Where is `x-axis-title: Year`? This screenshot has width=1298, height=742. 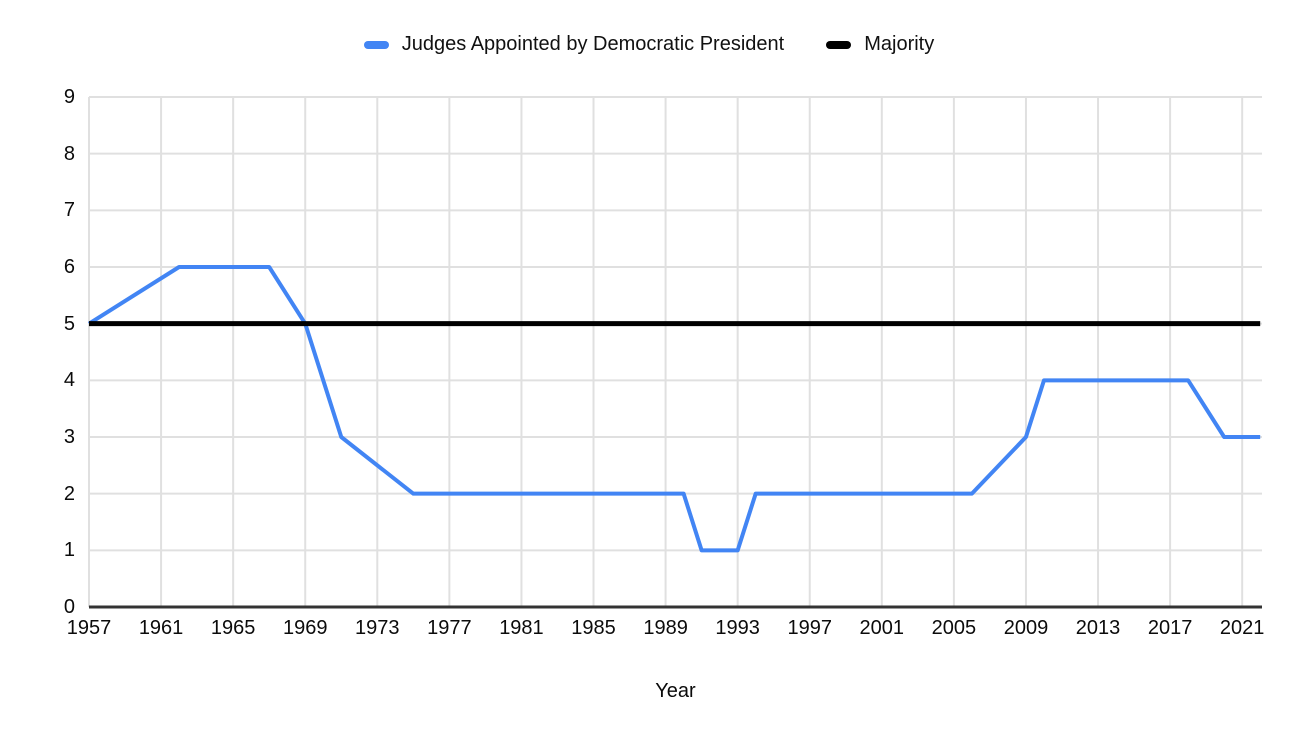 x-axis-title: Year is located at coordinates (675, 691).